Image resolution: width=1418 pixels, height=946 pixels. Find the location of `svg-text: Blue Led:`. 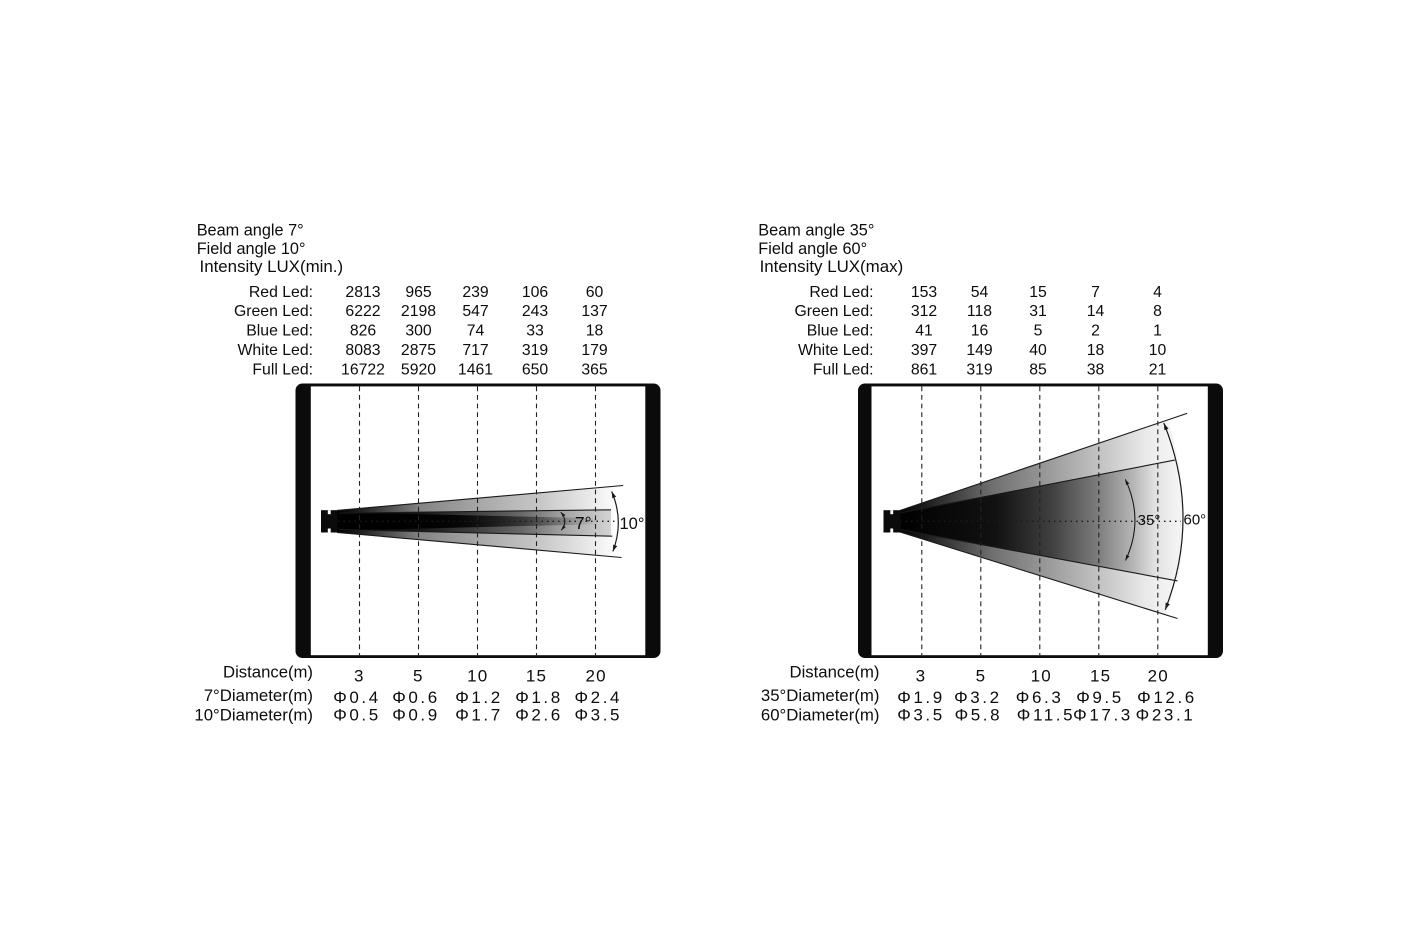

svg-text: Blue Led: is located at coordinates (840, 331).